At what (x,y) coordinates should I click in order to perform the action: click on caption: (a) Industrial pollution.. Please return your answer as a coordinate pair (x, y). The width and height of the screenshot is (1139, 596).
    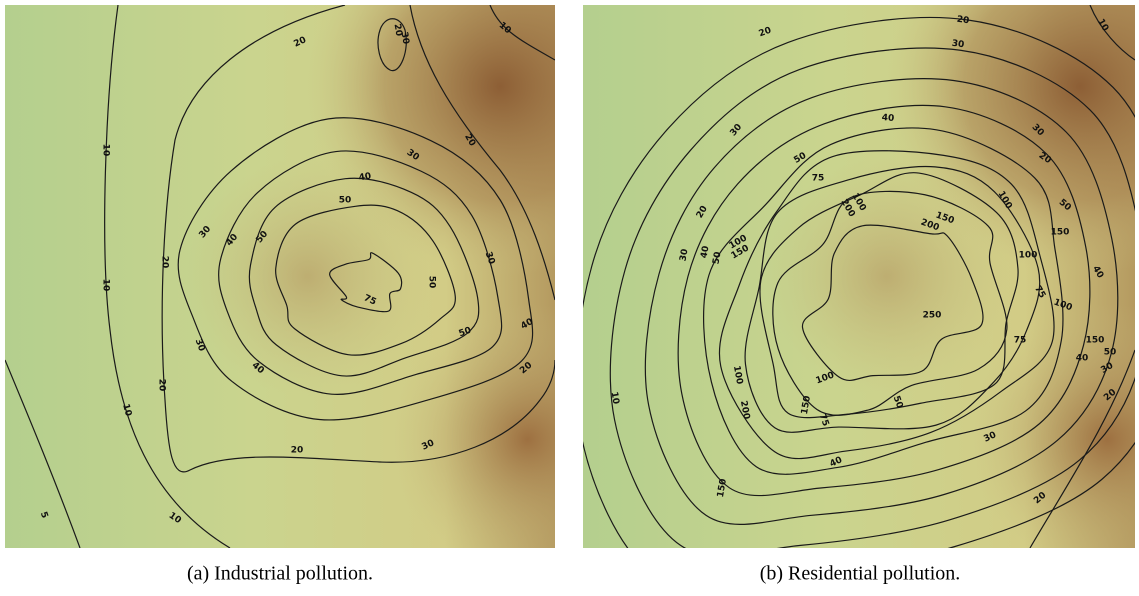
    Looking at the image, I should click on (280, 574).